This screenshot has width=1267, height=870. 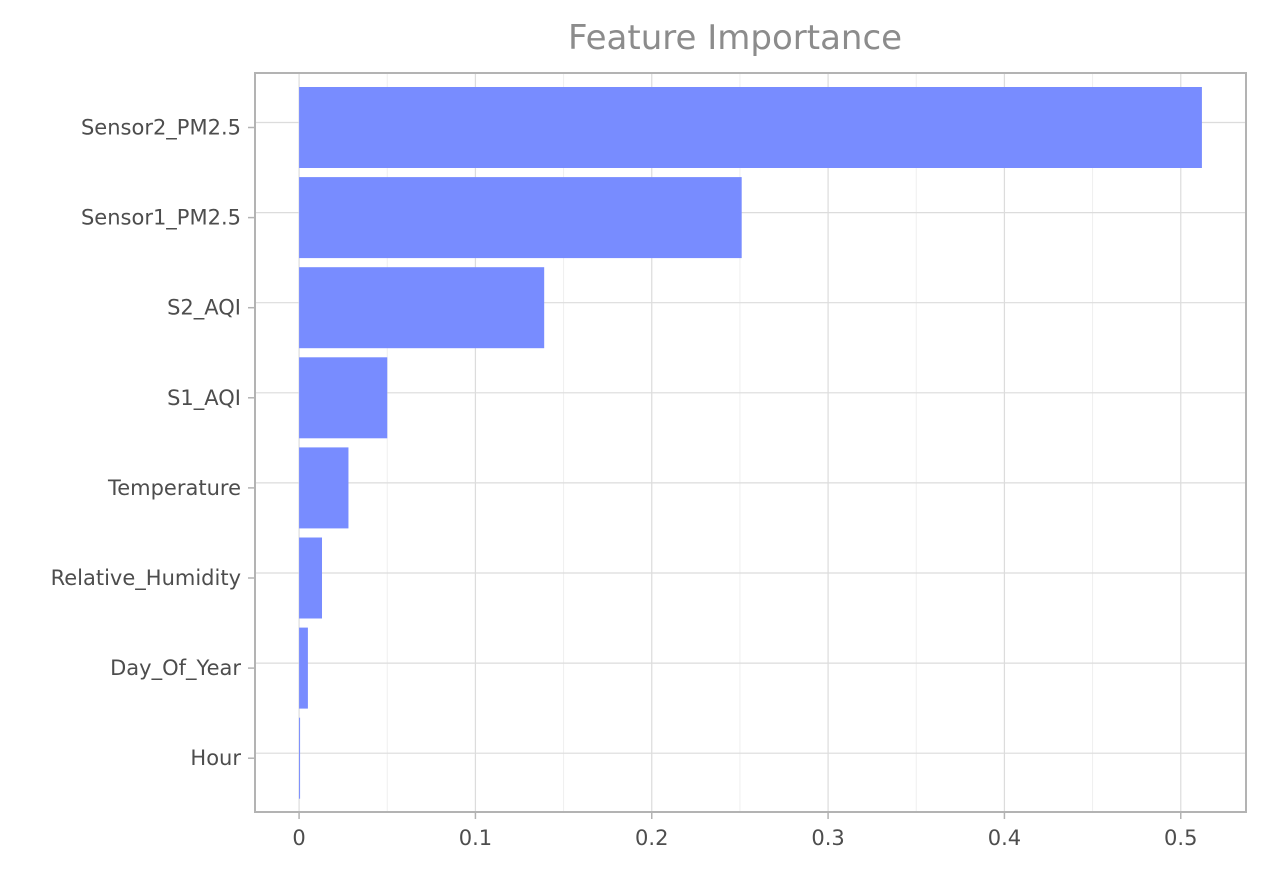 What do you see at coordinates (827, 838) in the screenshot?
I see `x-tick-label: 0.3` at bounding box center [827, 838].